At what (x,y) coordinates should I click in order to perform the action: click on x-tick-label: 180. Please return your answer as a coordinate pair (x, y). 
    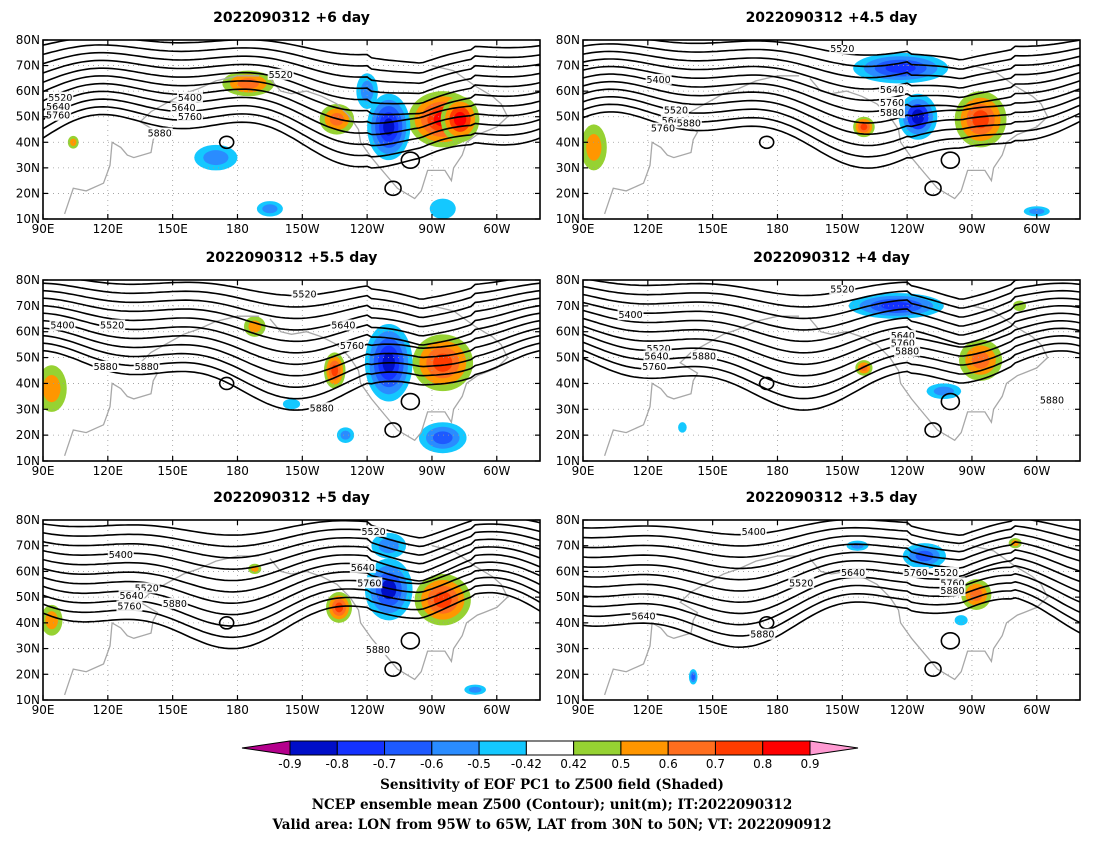
    Looking at the image, I should click on (777, 471).